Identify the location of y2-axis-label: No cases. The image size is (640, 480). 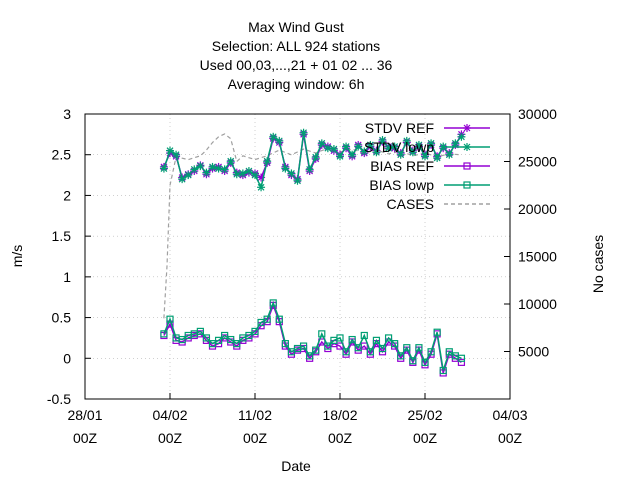
(598, 264).